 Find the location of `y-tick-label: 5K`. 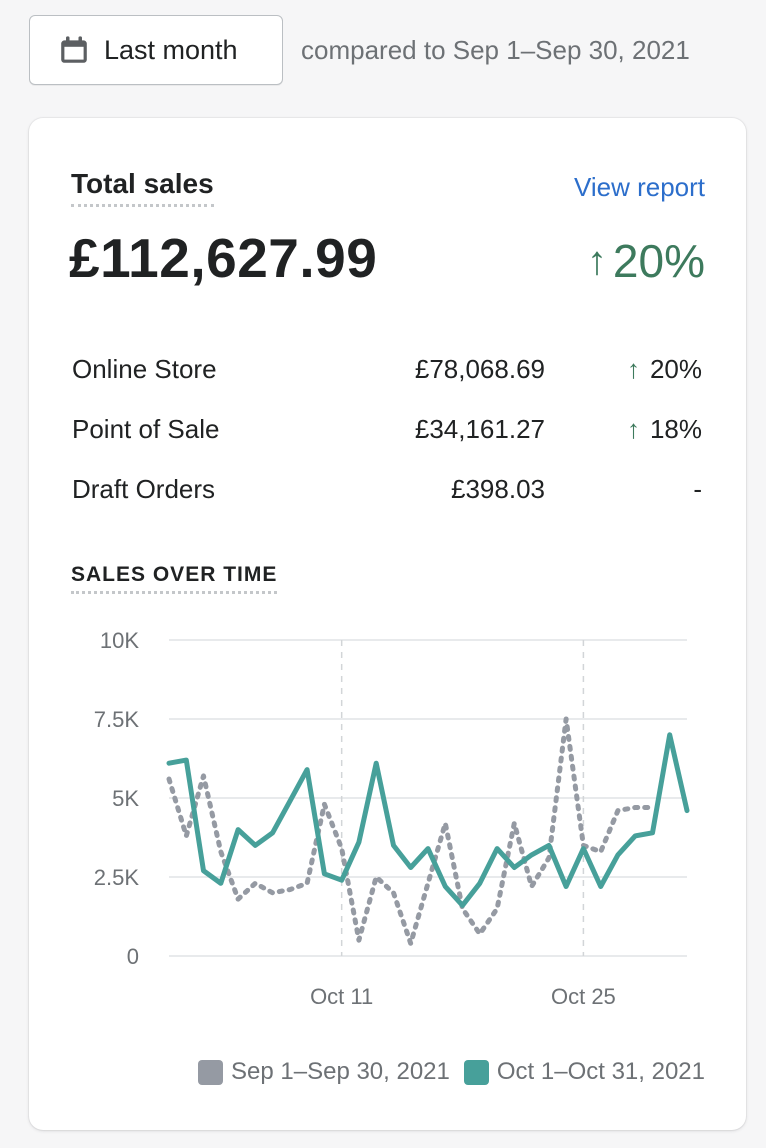

y-tick-label: 5K is located at coordinates (125, 798).